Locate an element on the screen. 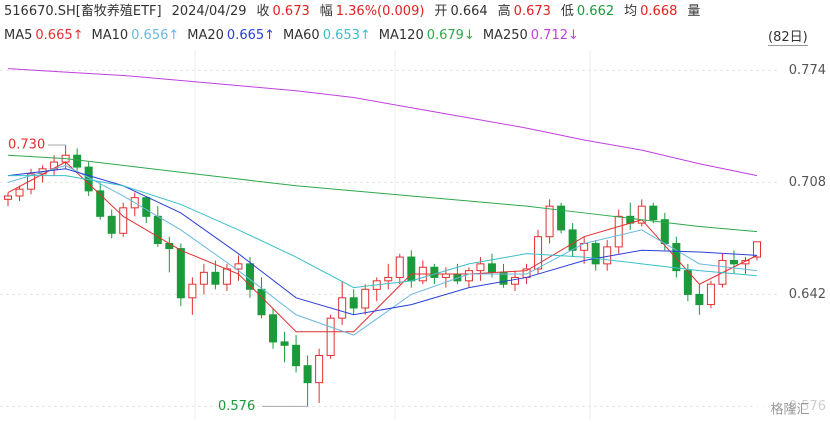 Image resolution: width=830 pixels, height=425 pixels. field-value: 0.664 is located at coordinates (469, 11).